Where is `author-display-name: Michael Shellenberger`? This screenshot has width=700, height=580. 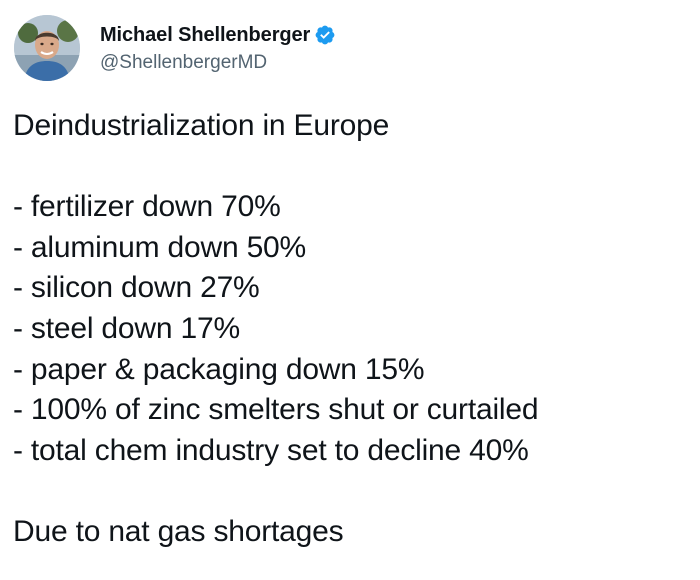 author-display-name: Michael Shellenberger is located at coordinates (205, 34).